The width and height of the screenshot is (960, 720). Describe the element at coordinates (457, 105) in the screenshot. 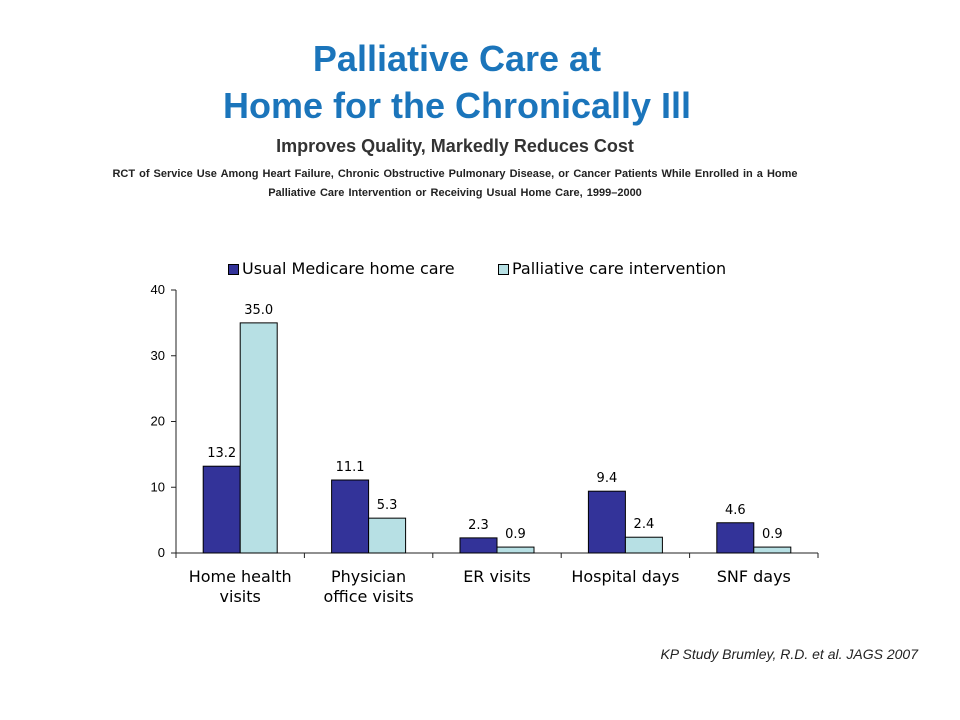

I see `slide-title-line-2: Home for the Chronically Ill` at that location.